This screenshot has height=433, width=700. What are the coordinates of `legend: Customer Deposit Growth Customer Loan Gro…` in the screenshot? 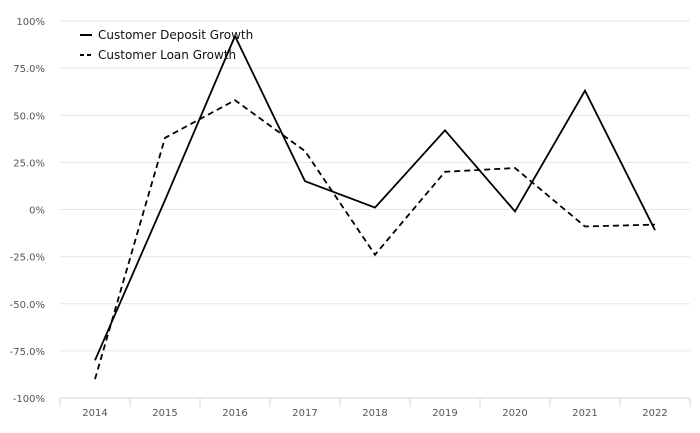 It's located at (166, 45).